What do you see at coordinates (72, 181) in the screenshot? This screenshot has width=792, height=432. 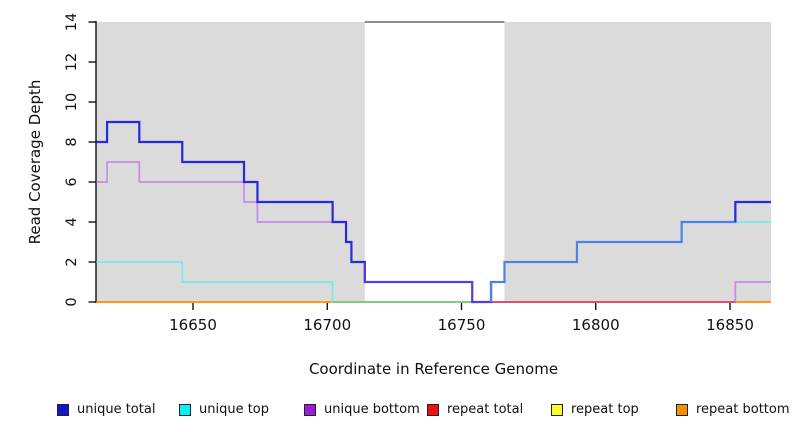 I see `y-tick-label: 6` at bounding box center [72, 181].